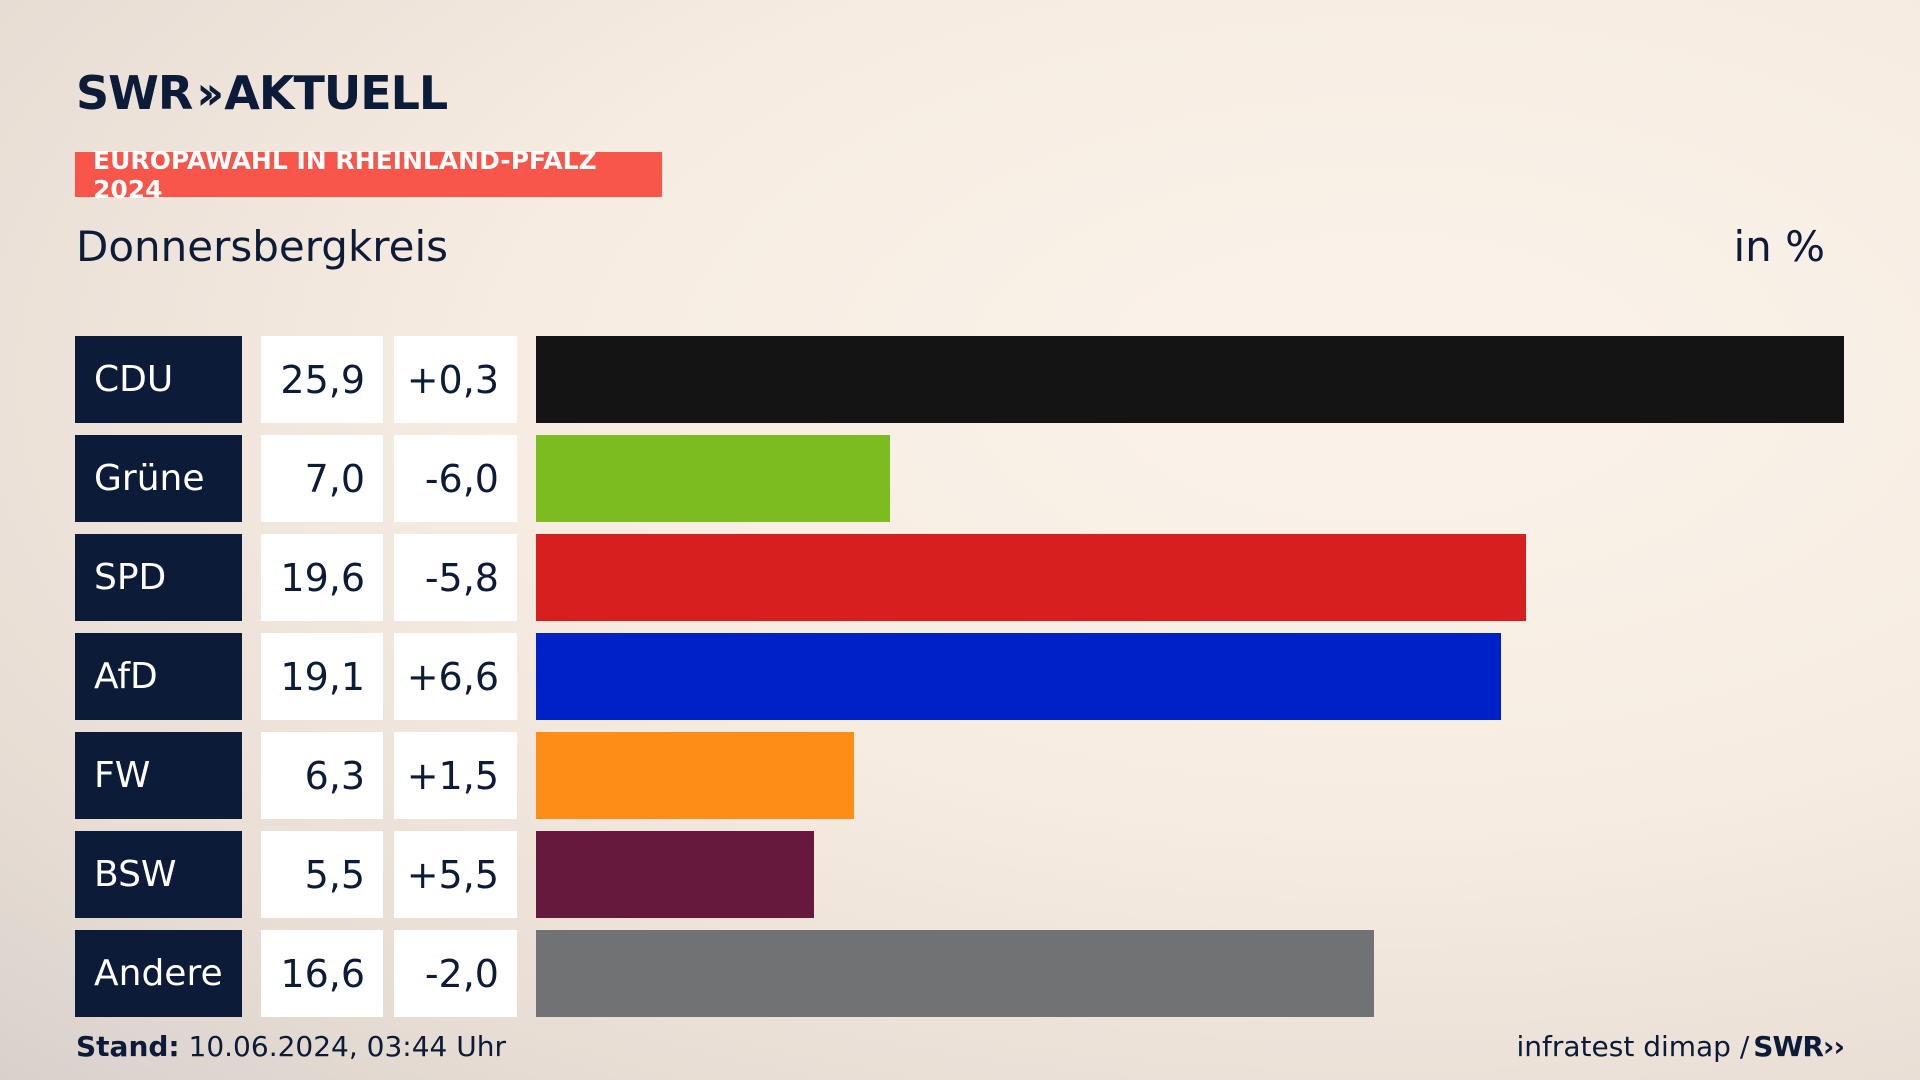 The width and height of the screenshot is (1920, 1080). What do you see at coordinates (322, 775) in the screenshot?
I see `vote-share-value: 6,3` at bounding box center [322, 775].